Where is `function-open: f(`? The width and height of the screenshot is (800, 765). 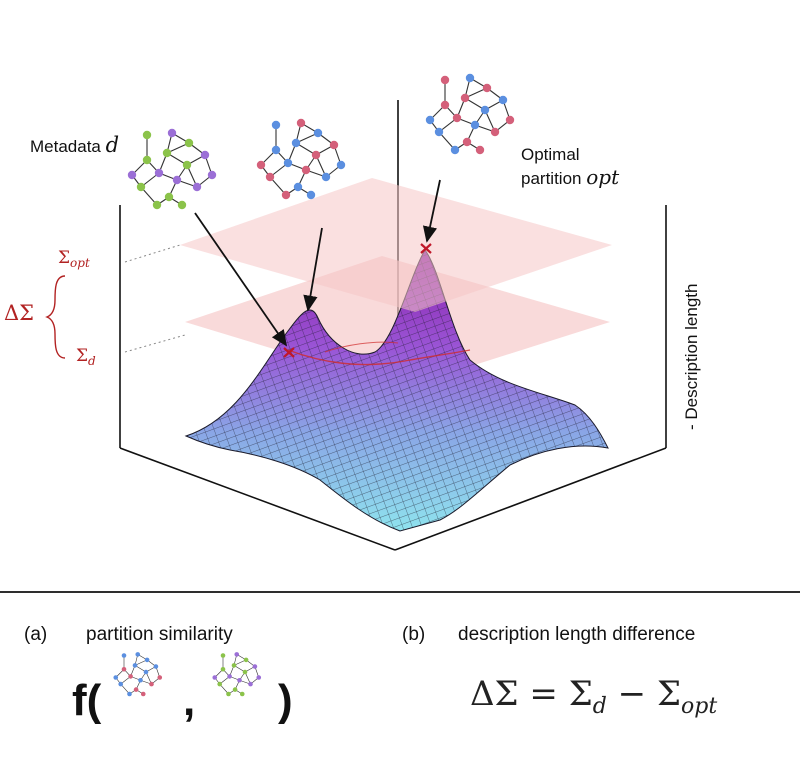 function-open: f( is located at coordinates (87, 700).